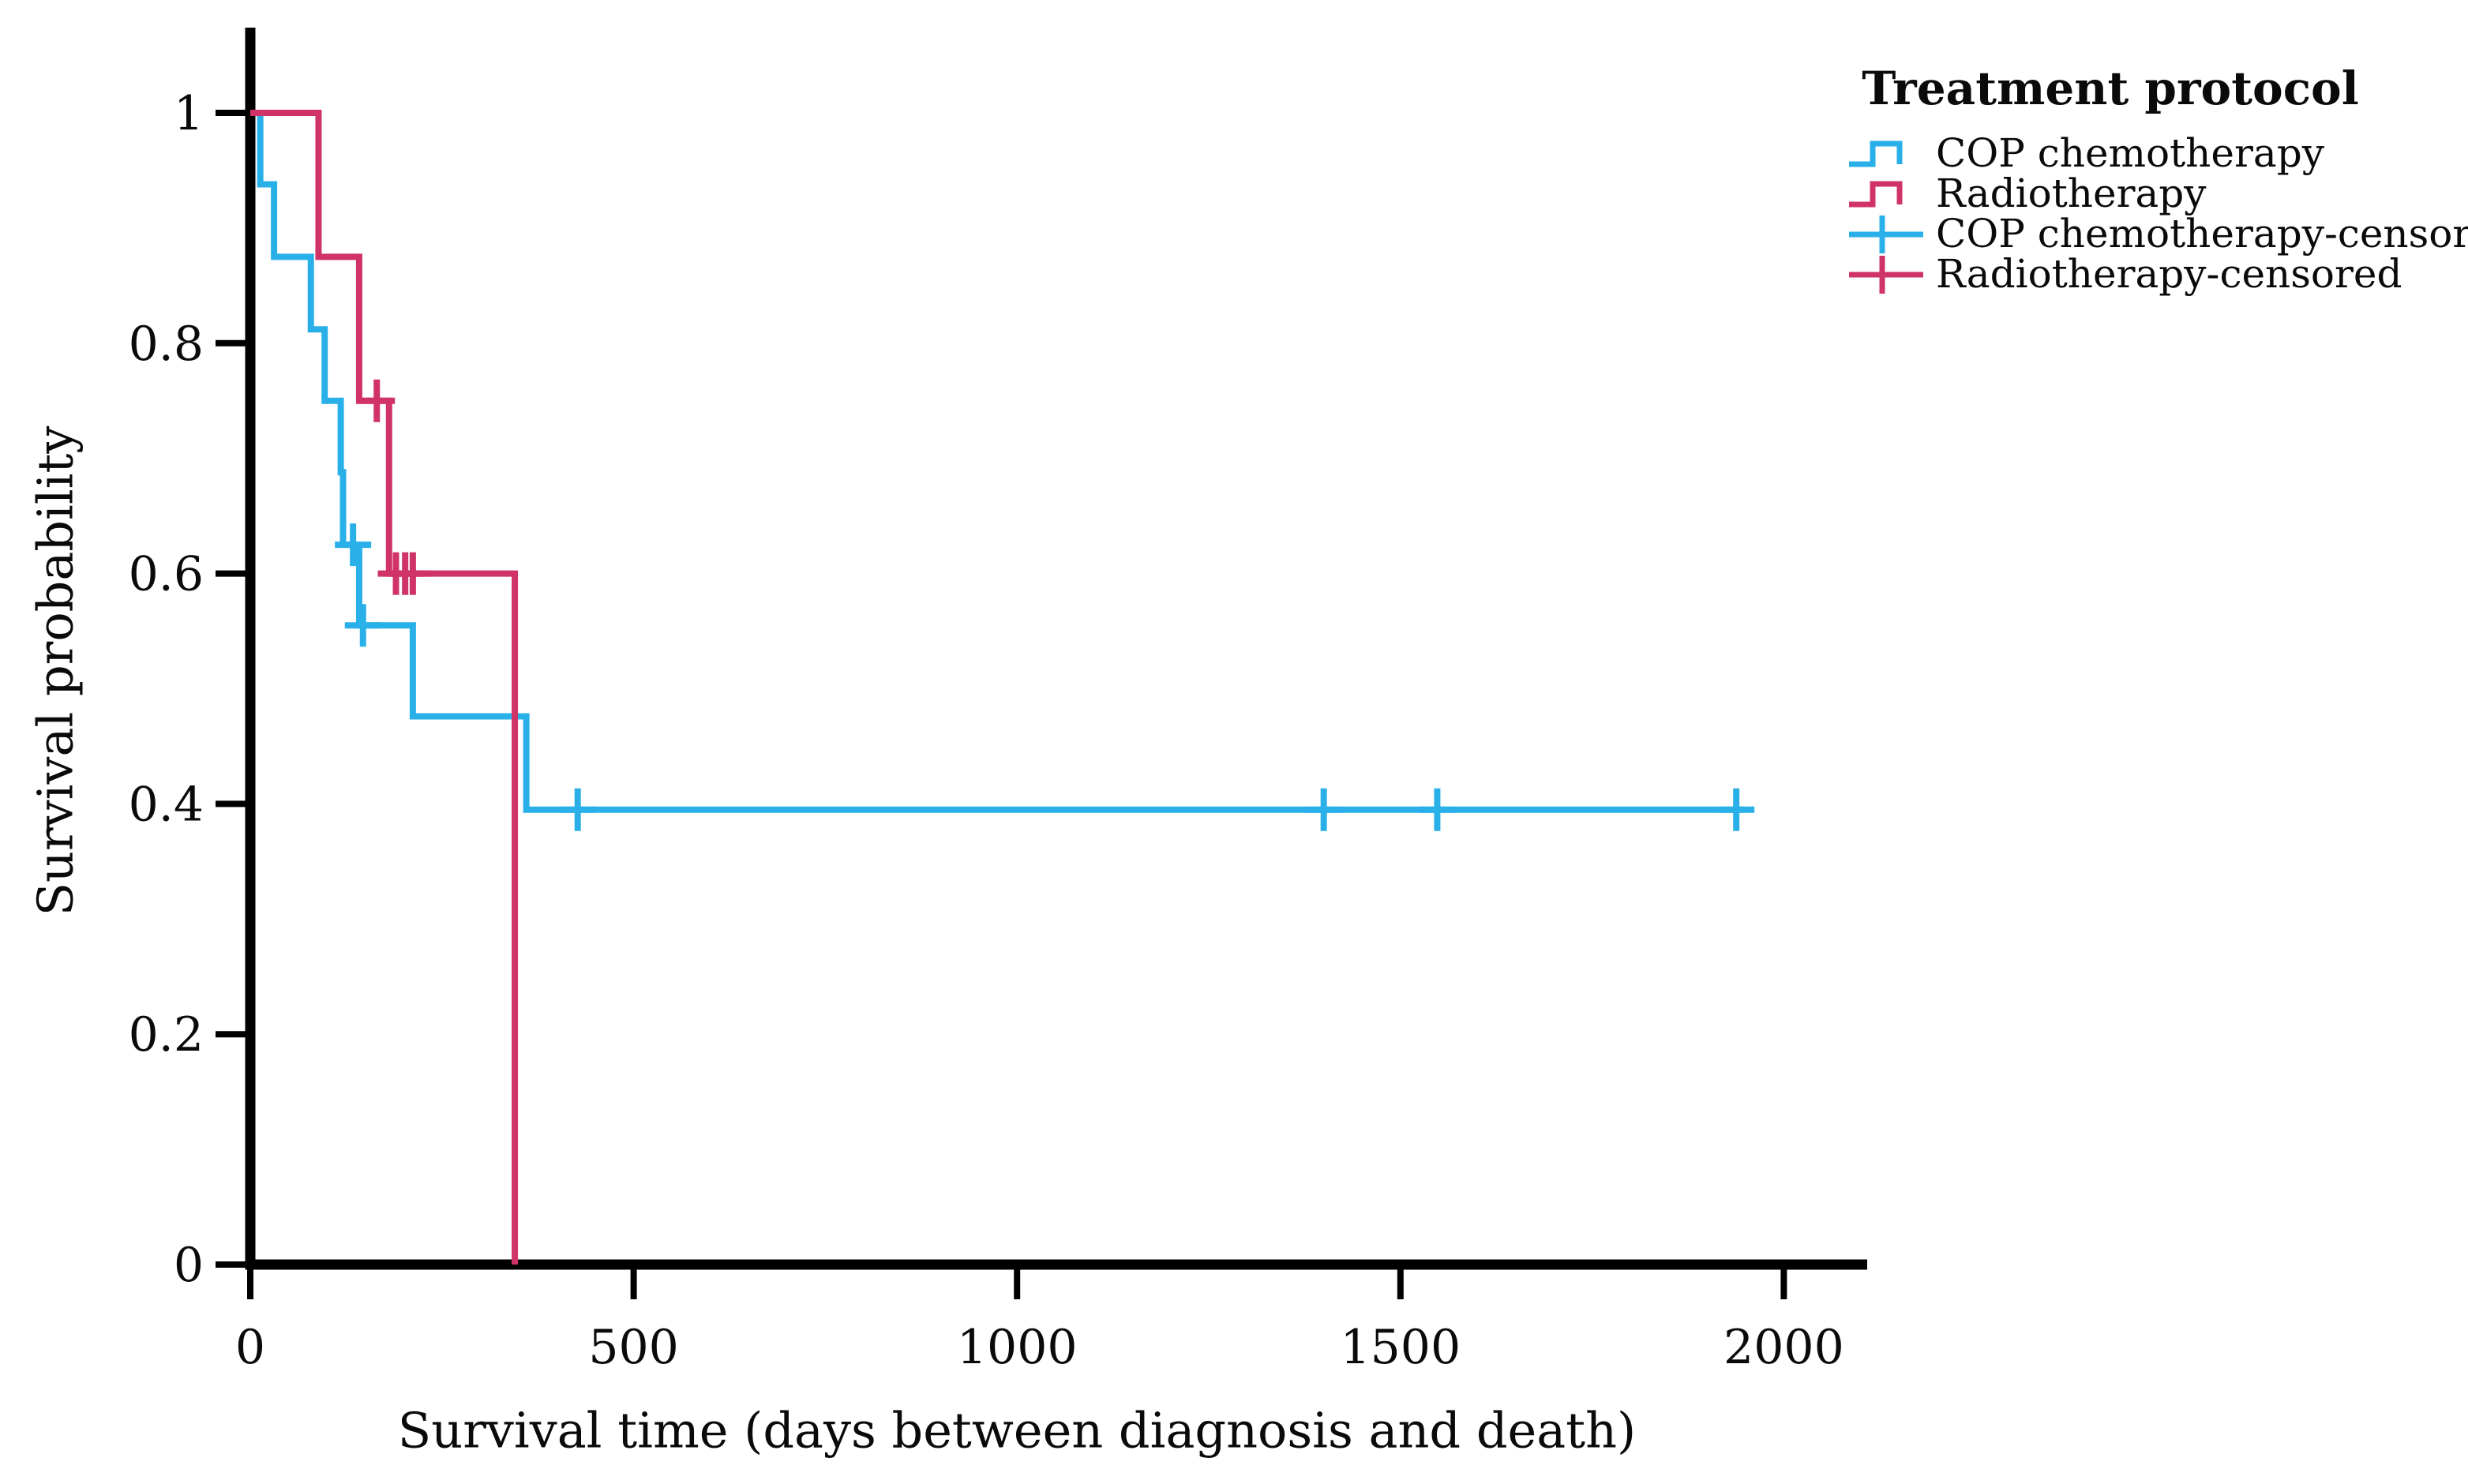 The height and width of the screenshot is (1484, 2468). What do you see at coordinates (166, 344) in the screenshot?
I see `y-tick-label: 0.8` at bounding box center [166, 344].